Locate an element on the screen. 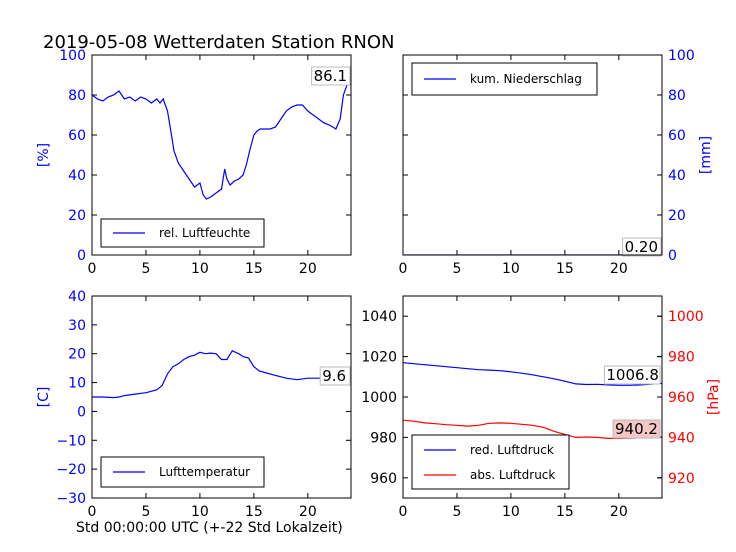  y-tick-label: 1040 is located at coordinates (379, 317).